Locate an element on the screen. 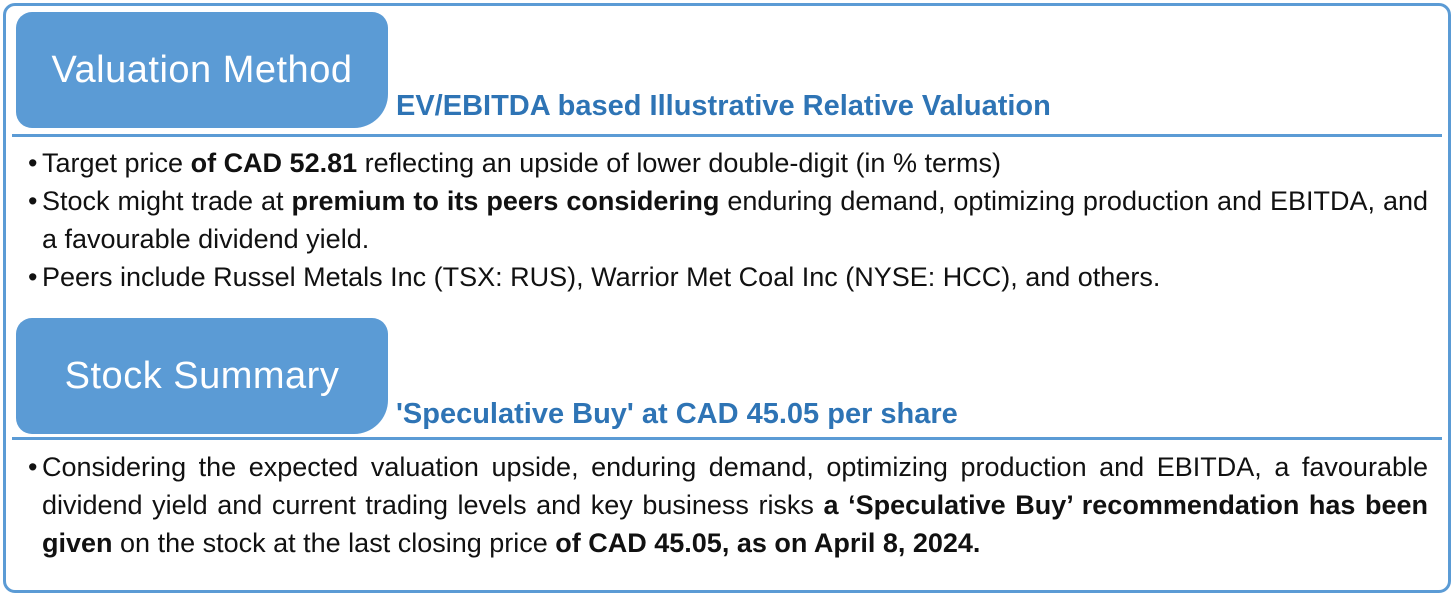 This screenshot has height=596, width=1454. stock-summary-title: Stock Summary is located at coordinates (202, 375).